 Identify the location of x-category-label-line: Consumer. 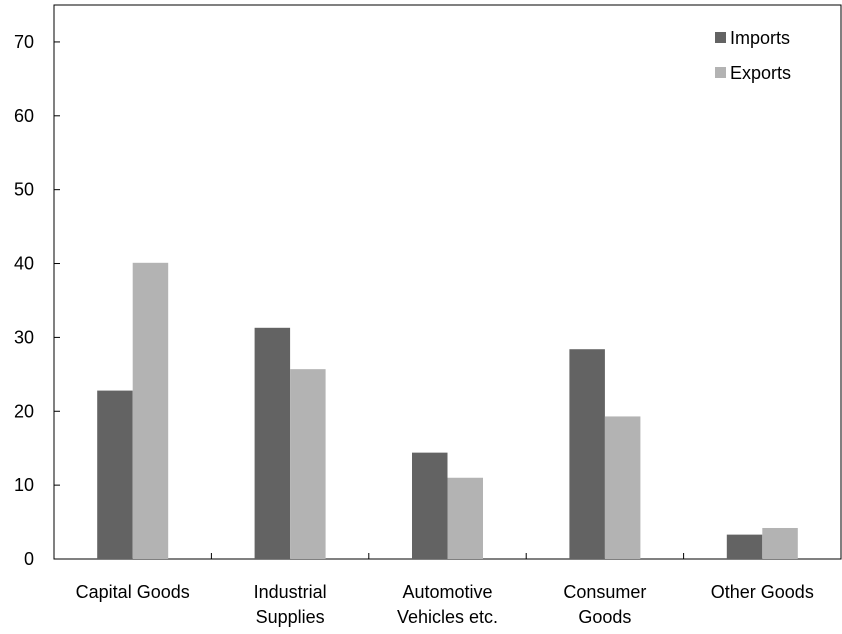
(604, 592).